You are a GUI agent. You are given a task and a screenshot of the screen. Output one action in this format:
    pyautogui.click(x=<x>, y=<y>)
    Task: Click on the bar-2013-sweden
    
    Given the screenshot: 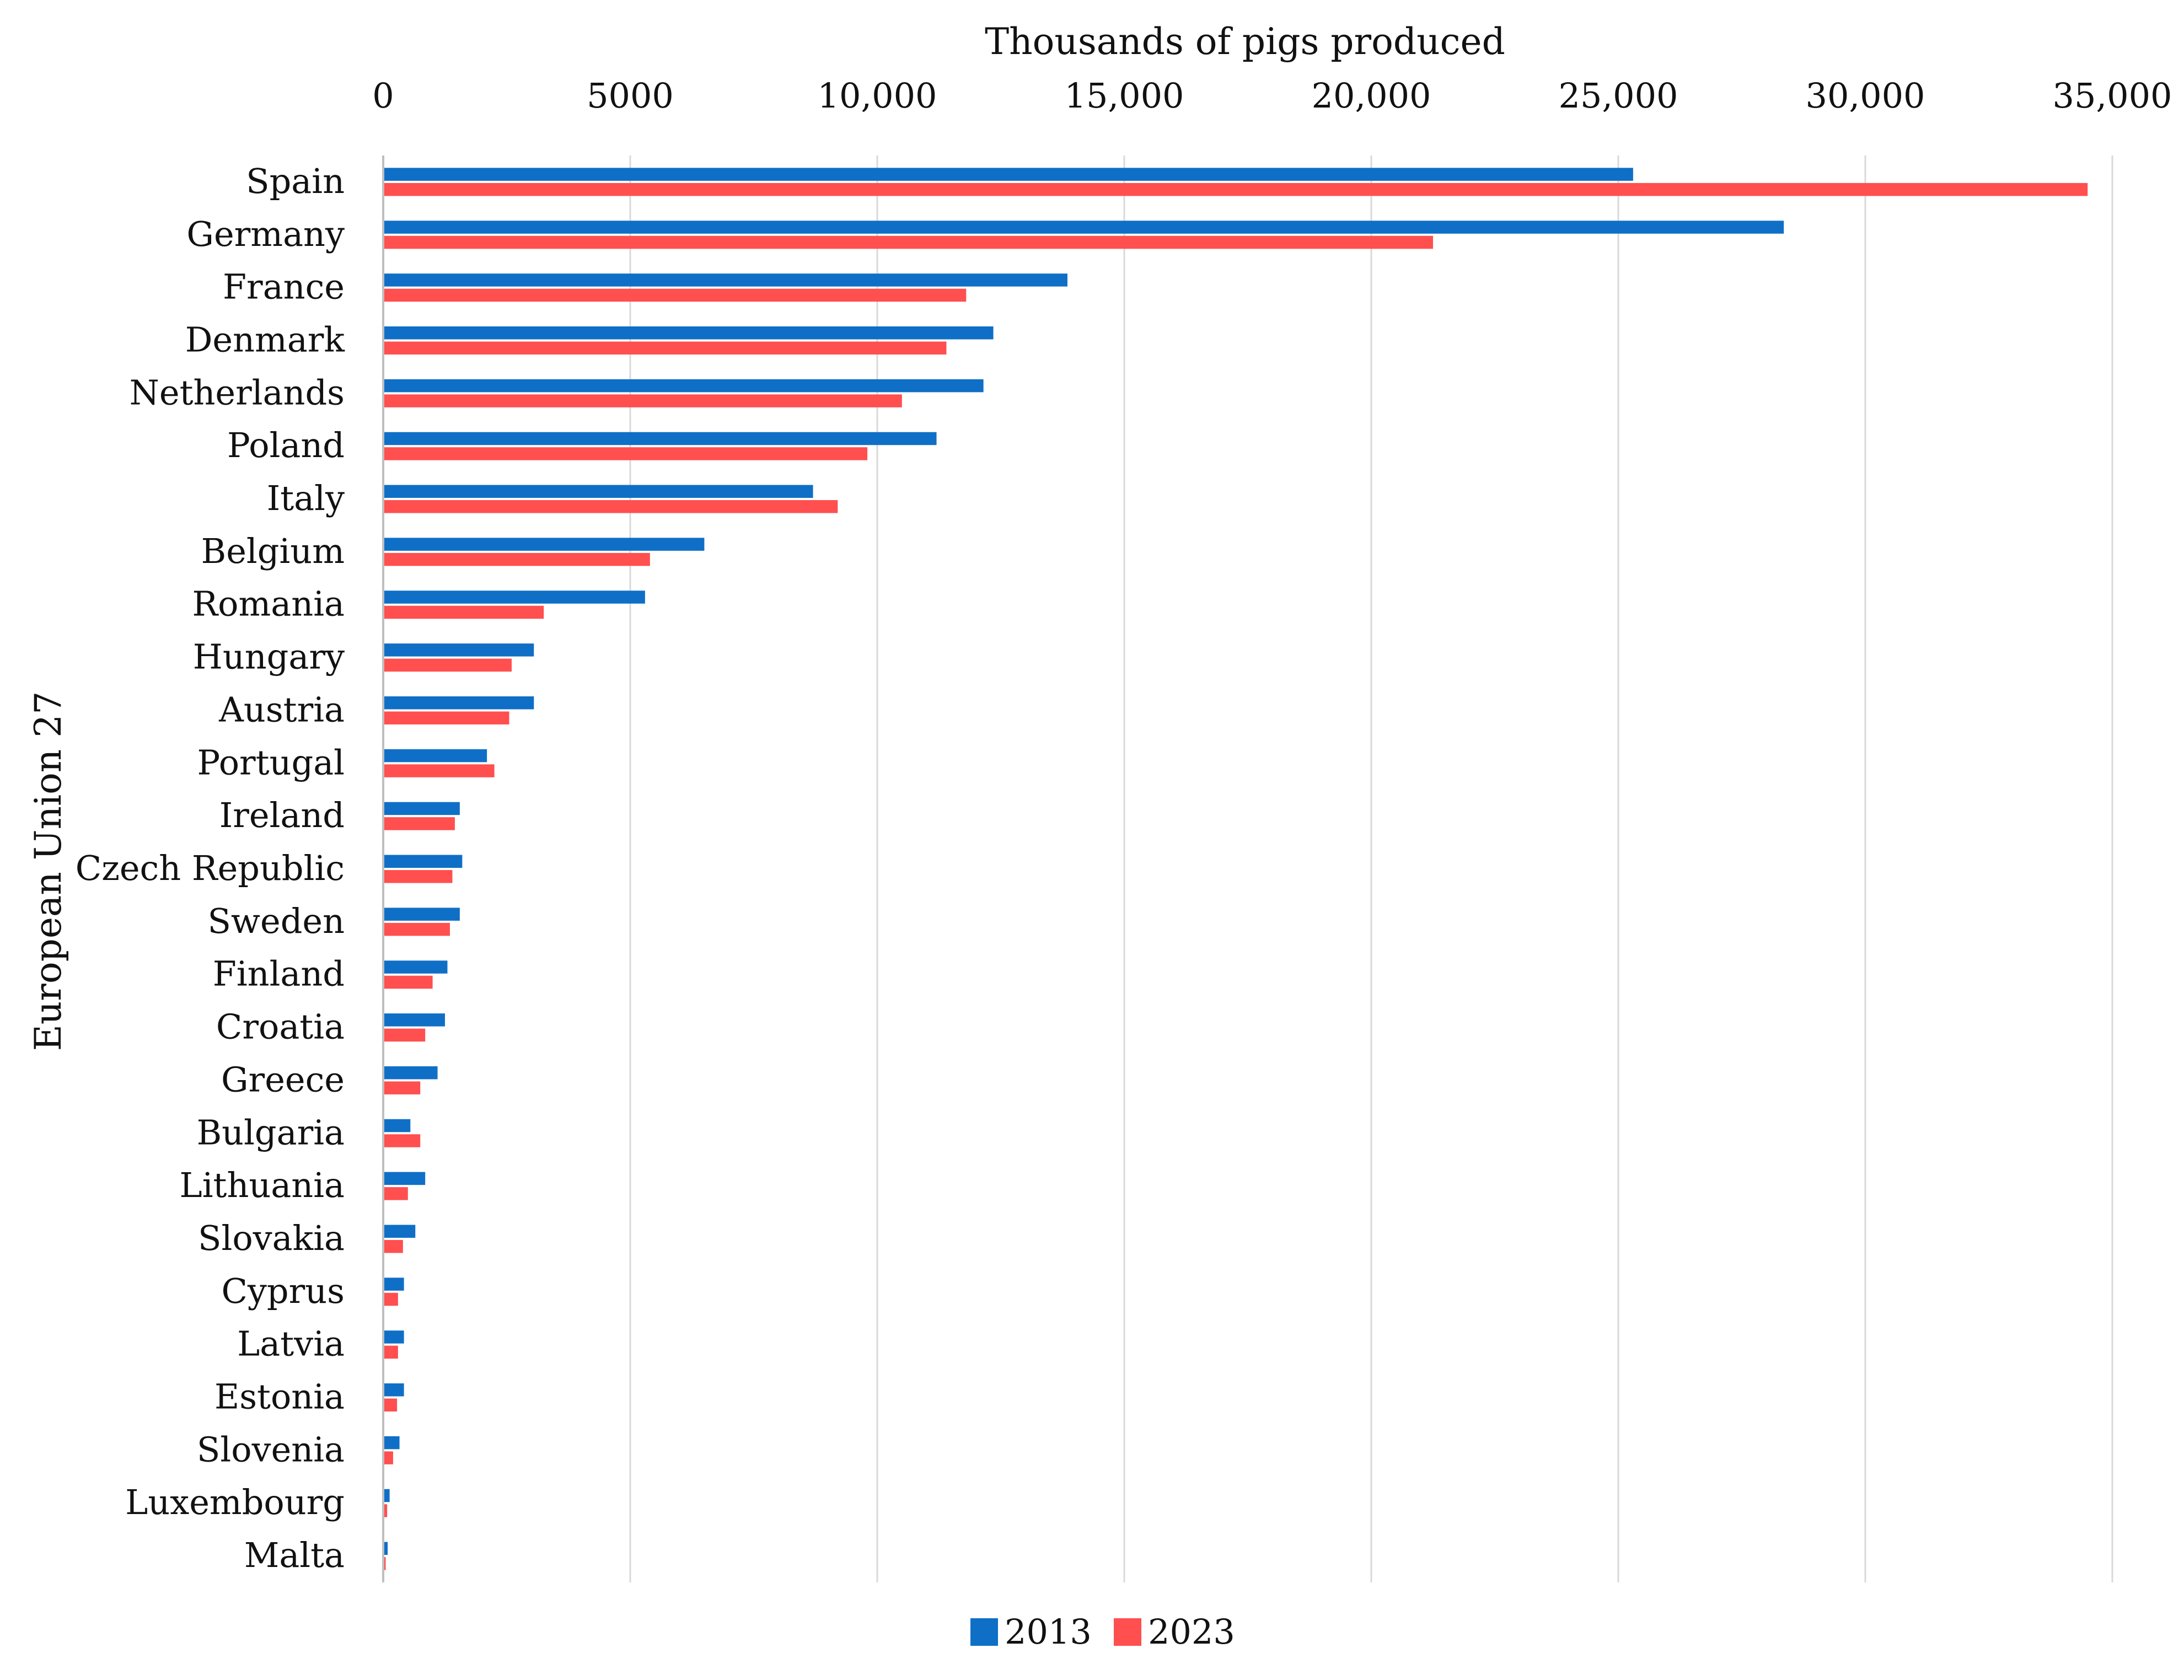 What is the action you would take?
    pyautogui.click(x=422, y=915)
    